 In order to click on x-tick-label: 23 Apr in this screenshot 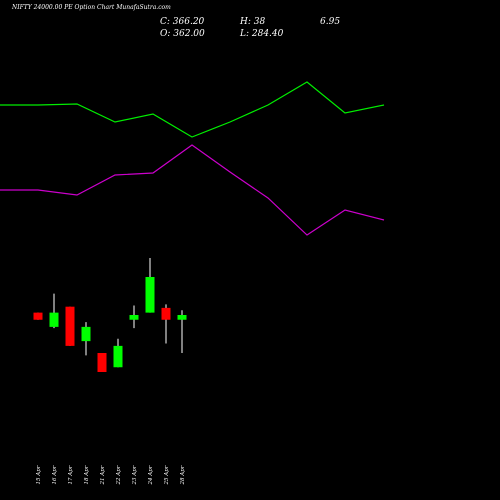, I will do `click(135, 475)`.